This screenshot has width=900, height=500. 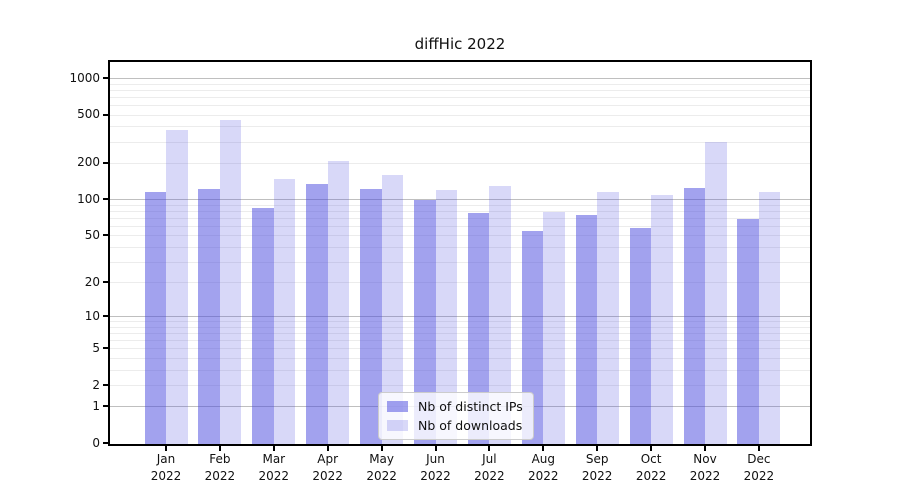 I want to click on x-tick-label-feb: Feb 2022, so click(x=220, y=467).